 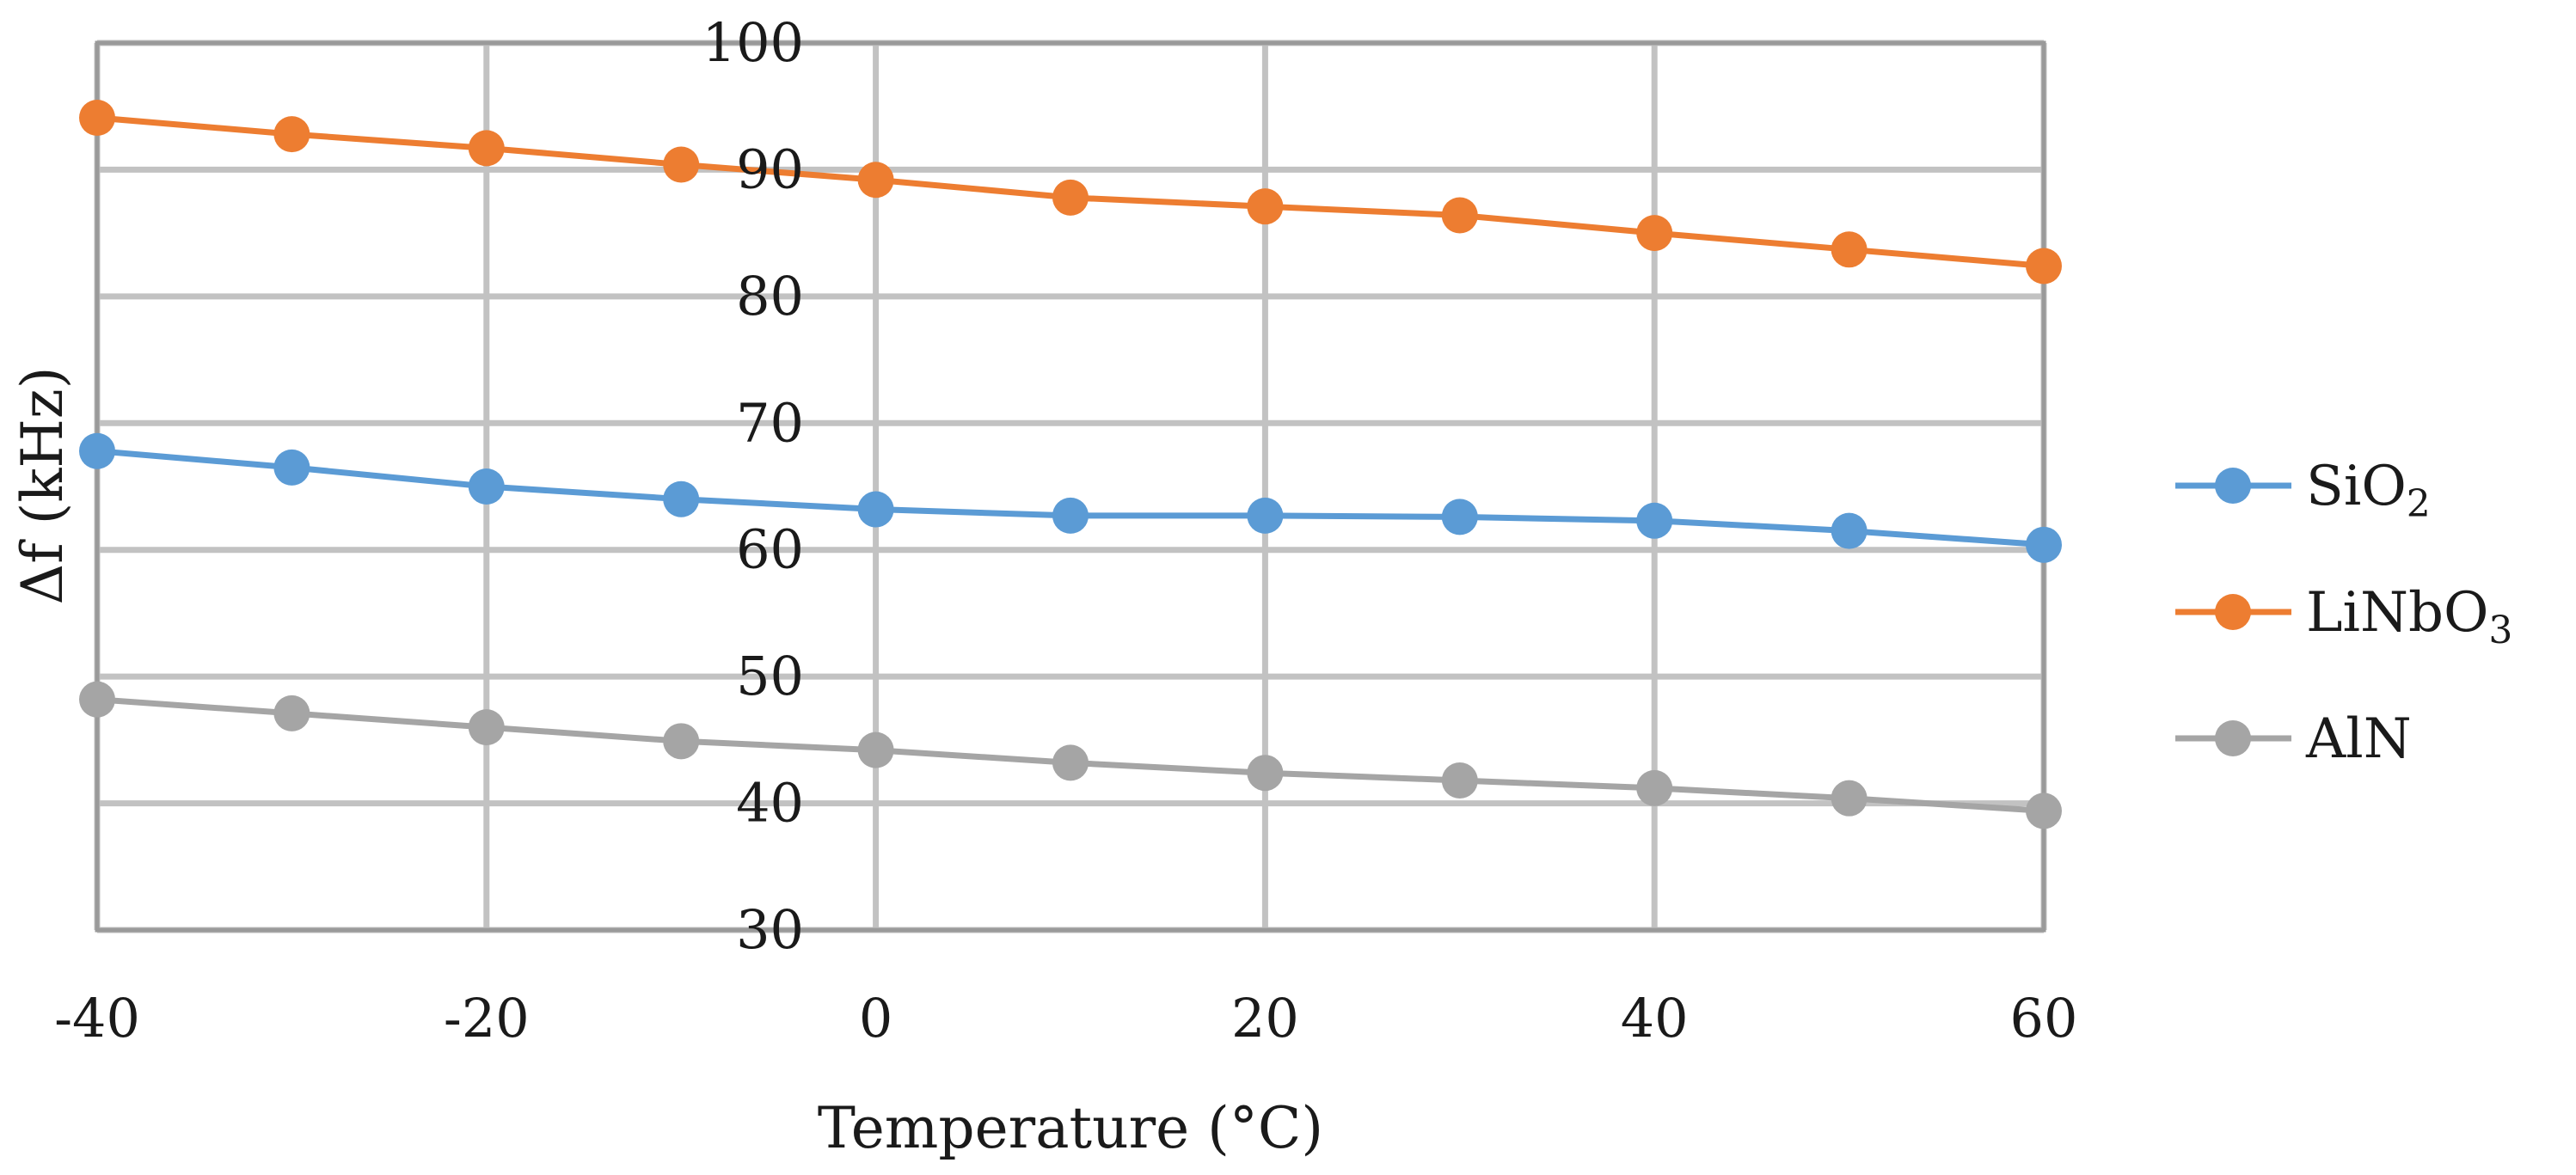 I want to click on y-tick-label: 40, so click(x=770, y=804).